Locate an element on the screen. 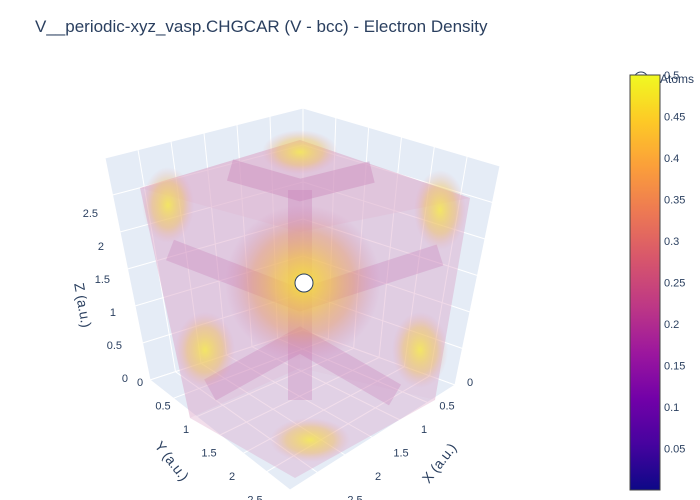 This screenshot has height=500, width=700. colorbar-tick-label: 0.25 is located at coordinates (674, 284).